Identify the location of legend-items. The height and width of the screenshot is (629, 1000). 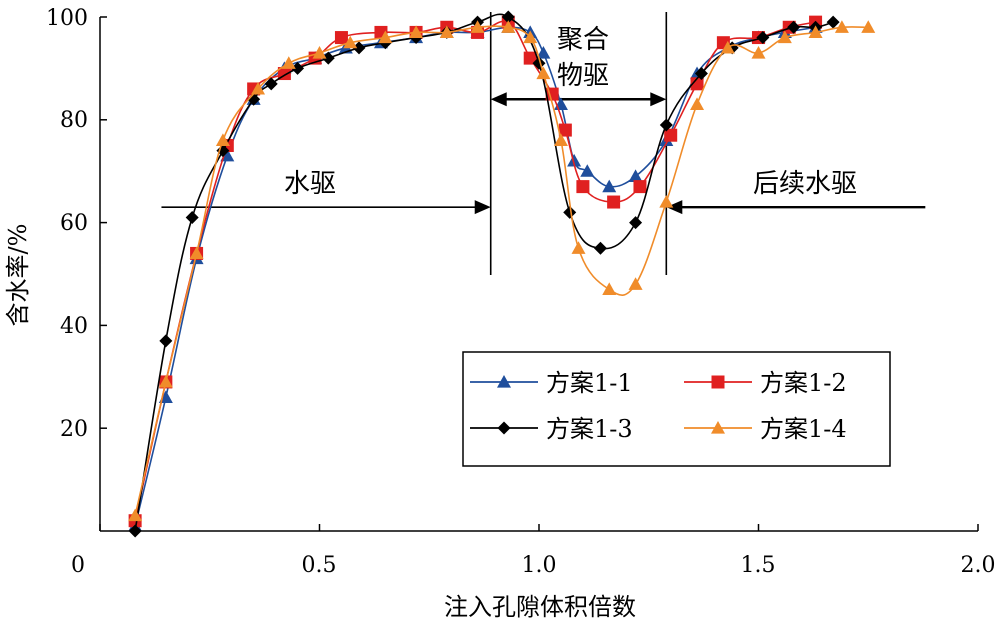
(611, 405).